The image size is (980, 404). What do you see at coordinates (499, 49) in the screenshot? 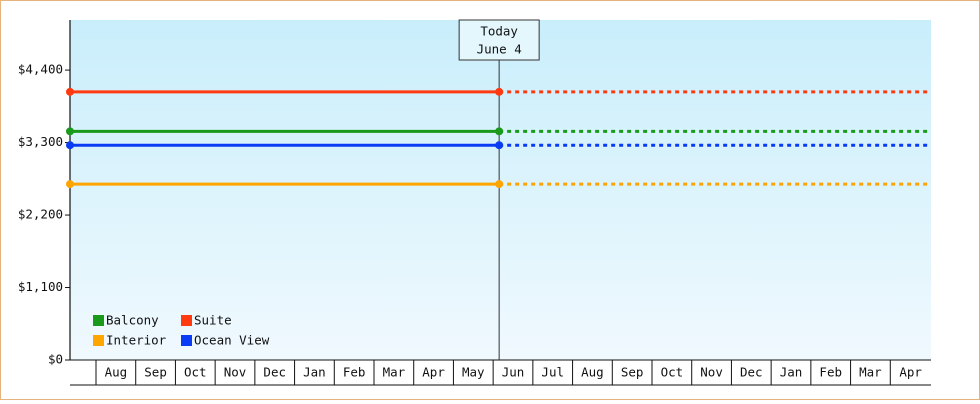
I see `today-date: June 4` at bounding box center [499, 49].